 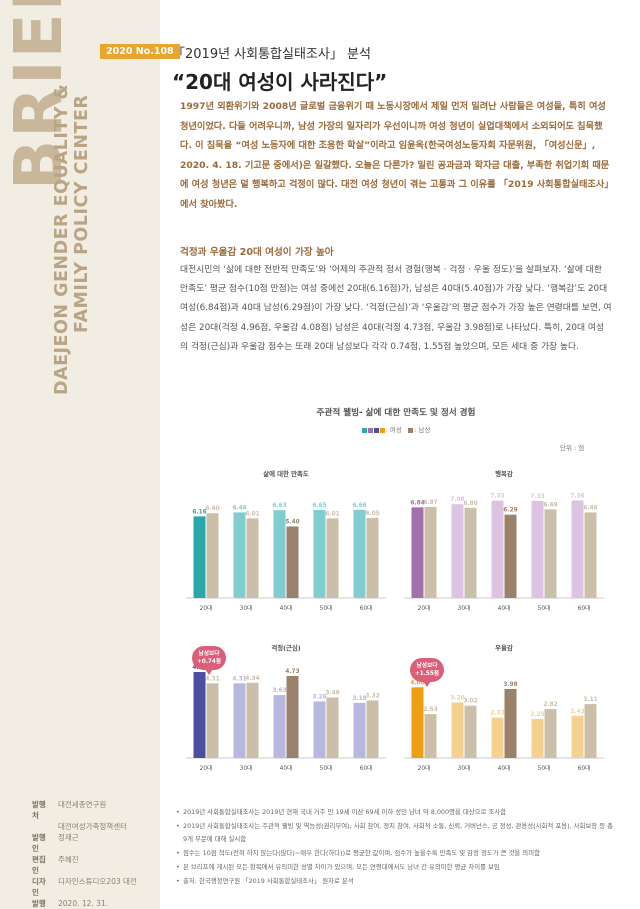 I want to click on panel-title: 우울감, so click(x=504, y=647).